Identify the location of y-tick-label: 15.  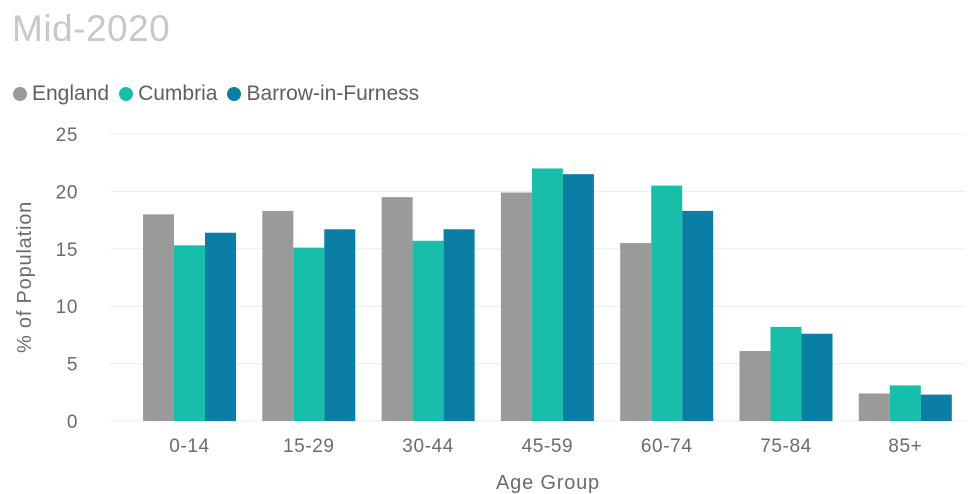
(67, 250).